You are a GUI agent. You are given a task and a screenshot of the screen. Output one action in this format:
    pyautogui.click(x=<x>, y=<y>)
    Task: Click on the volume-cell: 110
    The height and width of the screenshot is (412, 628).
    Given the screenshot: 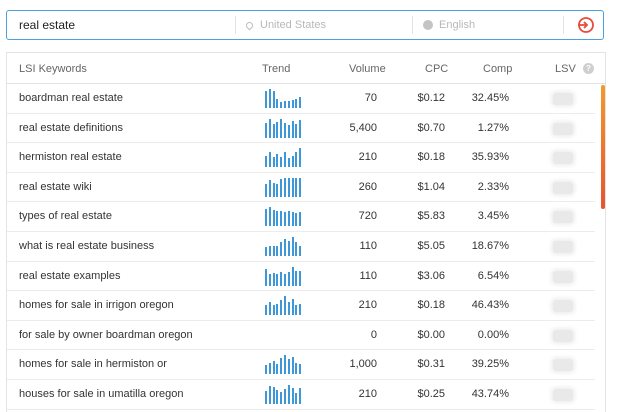 What is the action you would take?
    pyautogui.click(x=368, y=275)
    